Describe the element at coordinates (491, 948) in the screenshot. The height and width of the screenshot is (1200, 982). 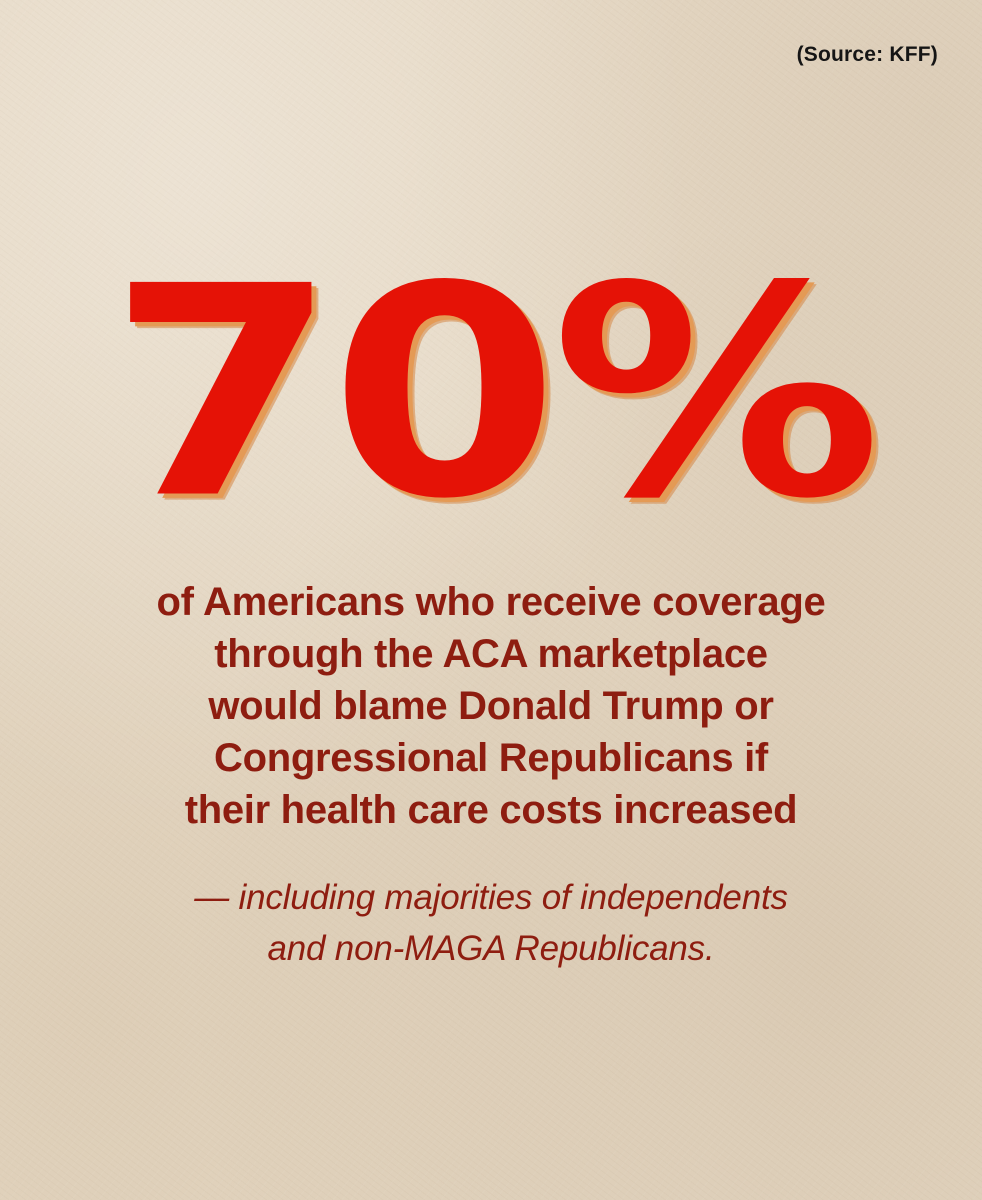
I see `footnote-line: and non-MAGA Republicans.` at that location.